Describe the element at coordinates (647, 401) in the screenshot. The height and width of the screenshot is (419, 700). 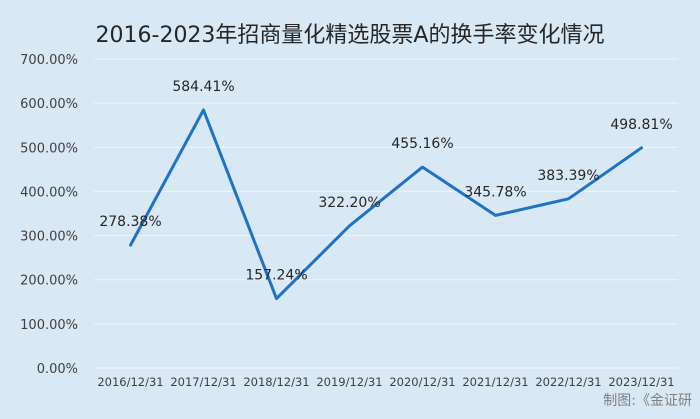
I see `source-note: 制图:《金证研` at that location.